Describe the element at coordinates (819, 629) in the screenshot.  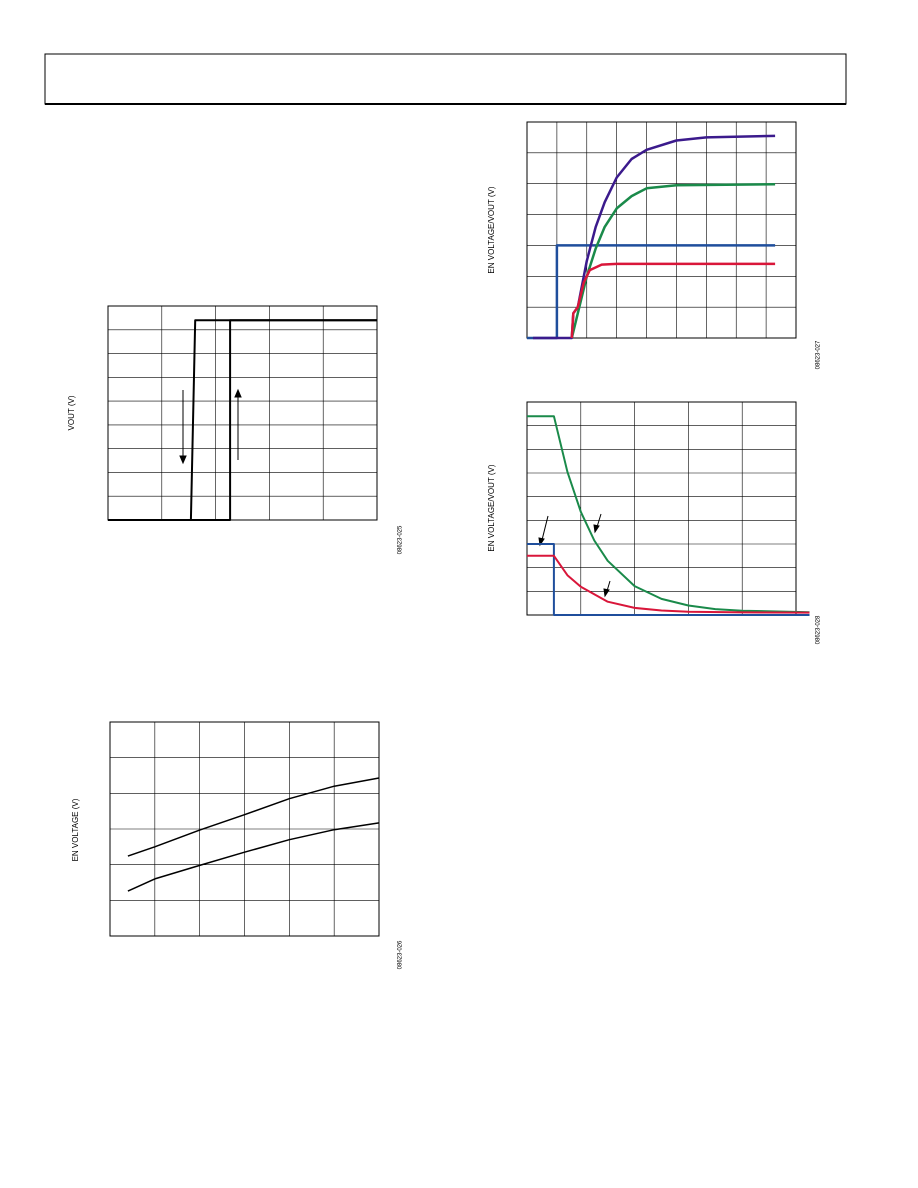
I see `figure-code: 08623-028` at that location.